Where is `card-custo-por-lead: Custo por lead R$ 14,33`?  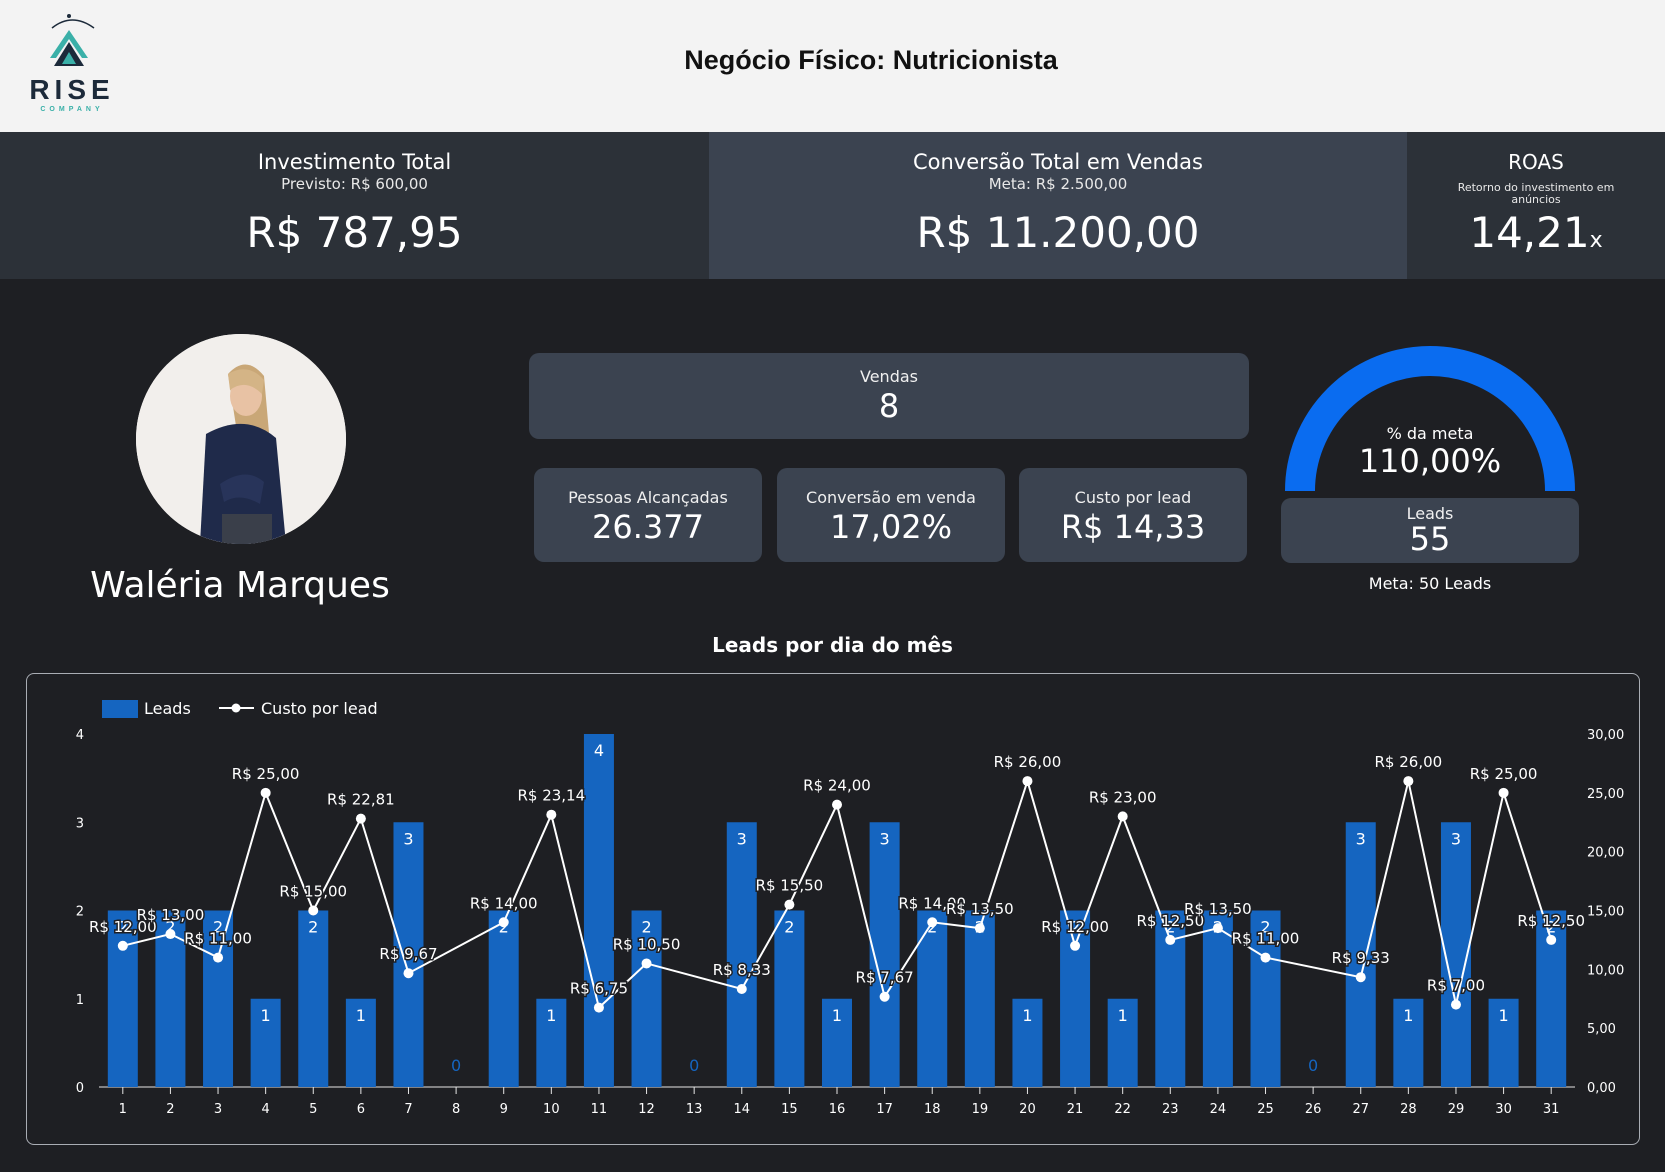 card-custo-por-lead: Custo por lead R$ 14,33 is located at coordinates (1133, 515).